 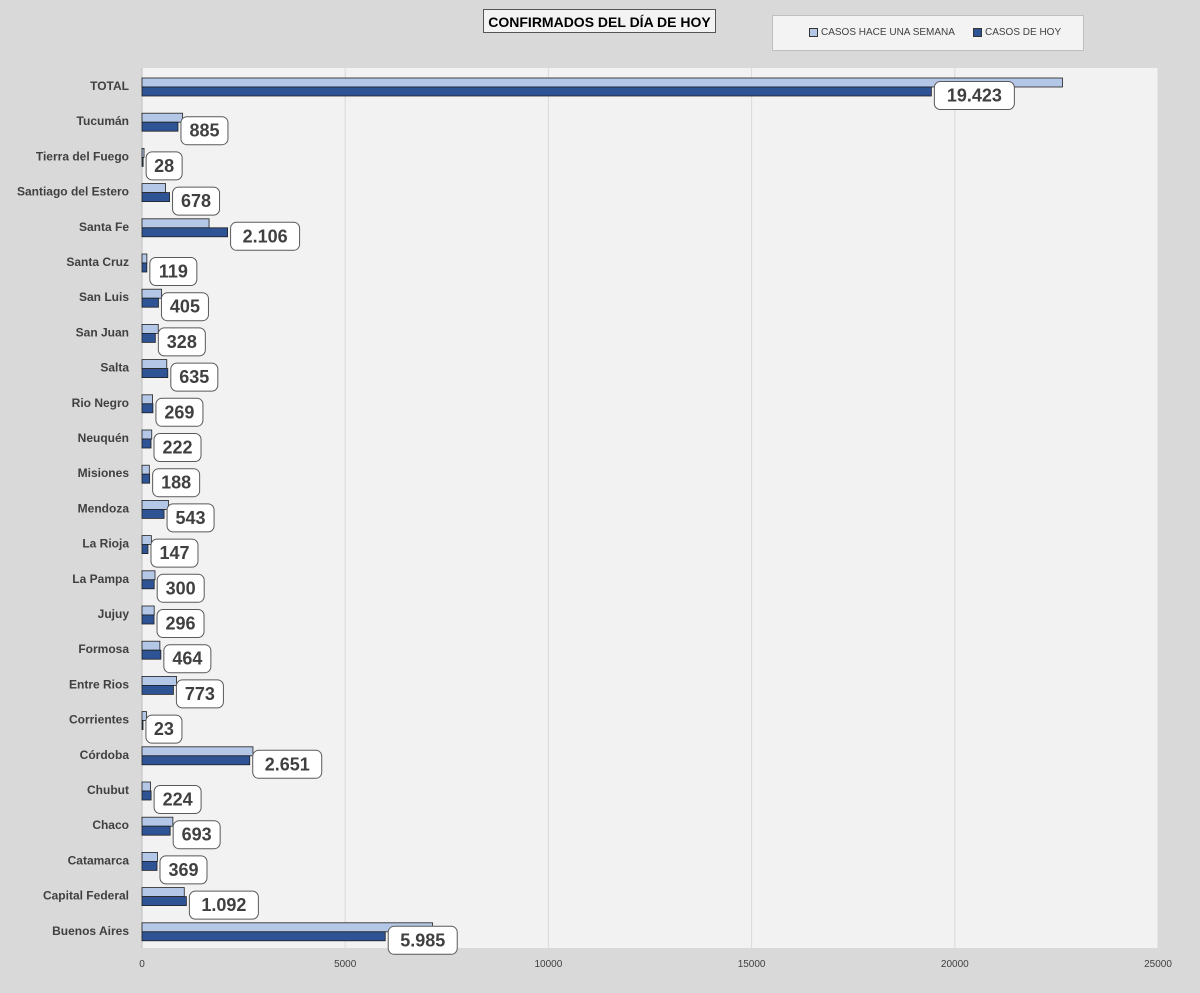 What do you see at coordinates (86, 896) in the screenshot?
I see `category-label: Capital Federal` at bounding box center [86, 896].